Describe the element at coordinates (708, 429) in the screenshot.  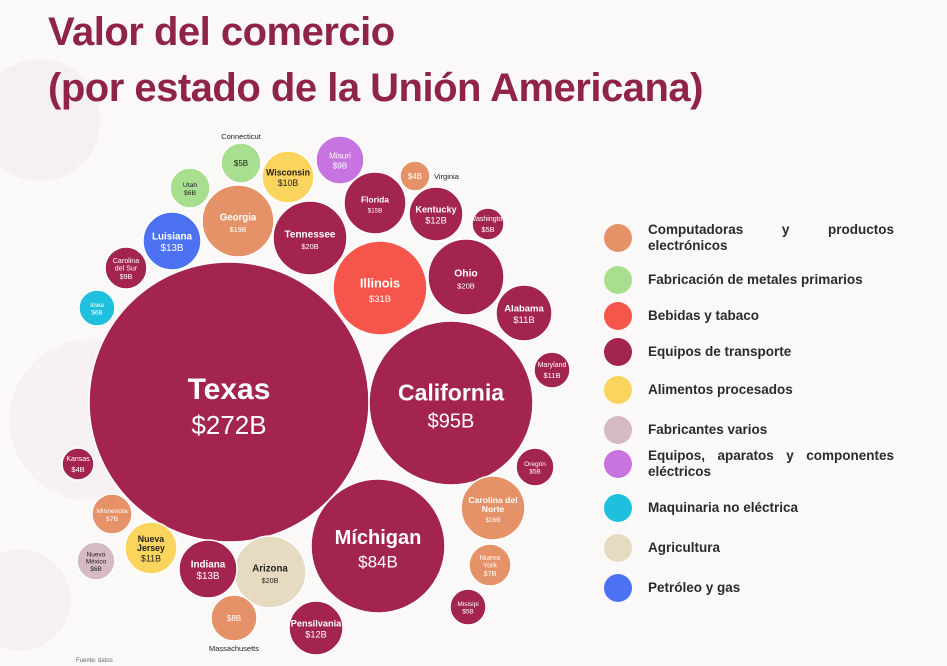
I see `legend-label: Fabricantes varios` at that location.